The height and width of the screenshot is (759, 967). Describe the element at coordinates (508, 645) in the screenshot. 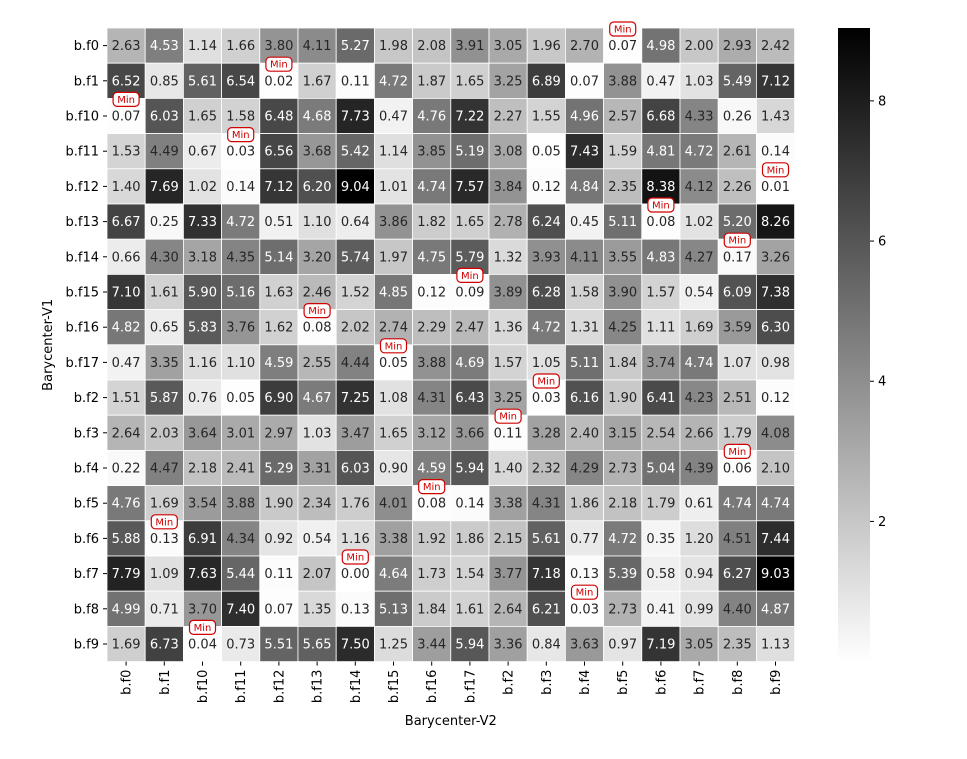

I see `cell-value-label: 3.36` at that location.